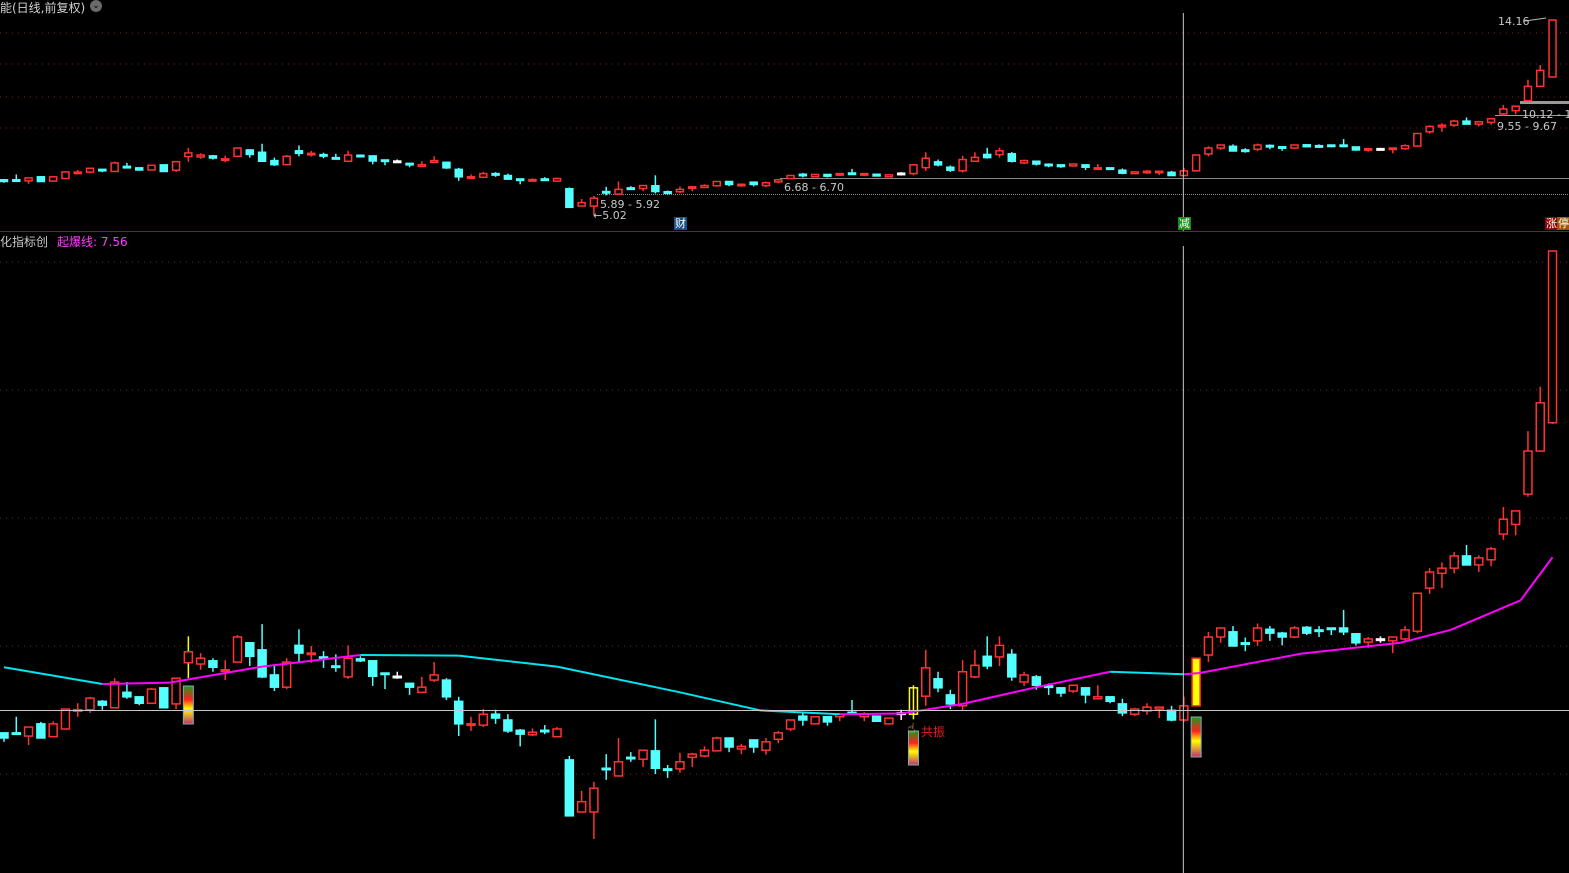  I want to click on event-marker: 减, so click(1184, 223).